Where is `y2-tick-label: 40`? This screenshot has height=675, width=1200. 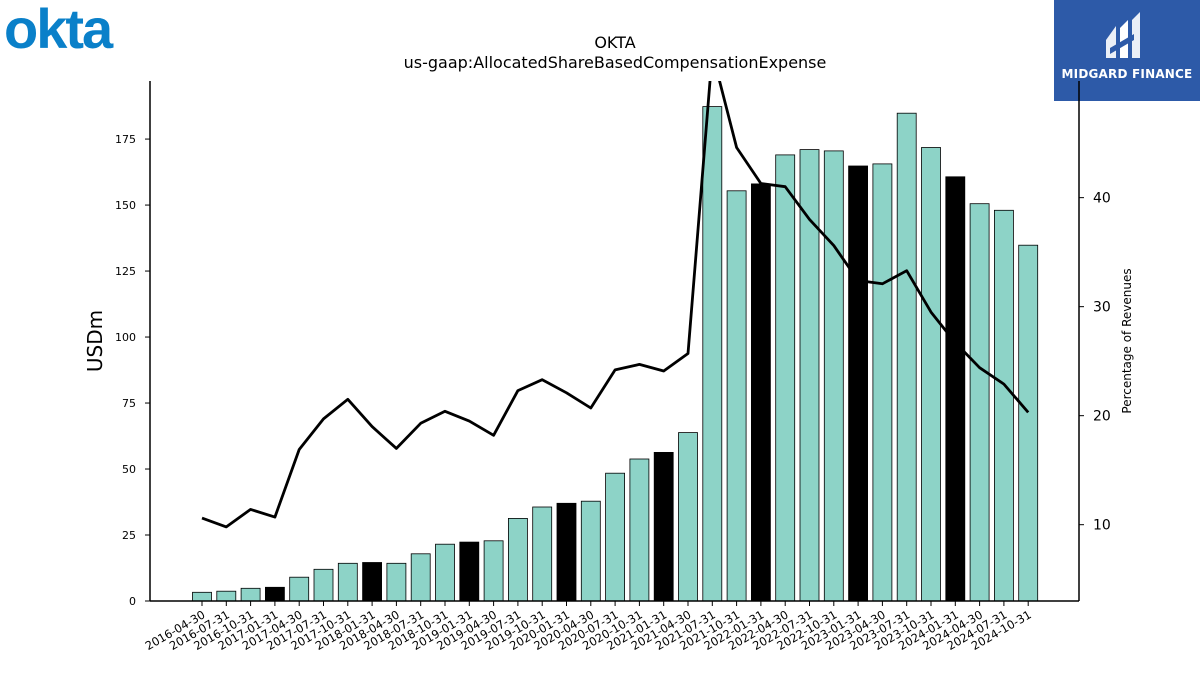
y2-tick-label: 40 is located at coordinates (1102, 199).